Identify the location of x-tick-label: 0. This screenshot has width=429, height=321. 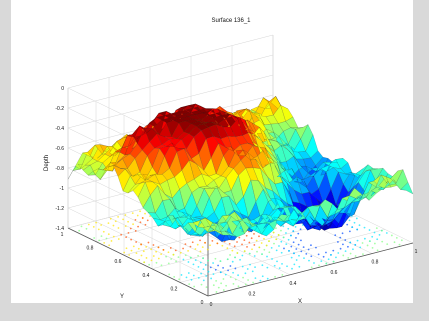
(211, 305).